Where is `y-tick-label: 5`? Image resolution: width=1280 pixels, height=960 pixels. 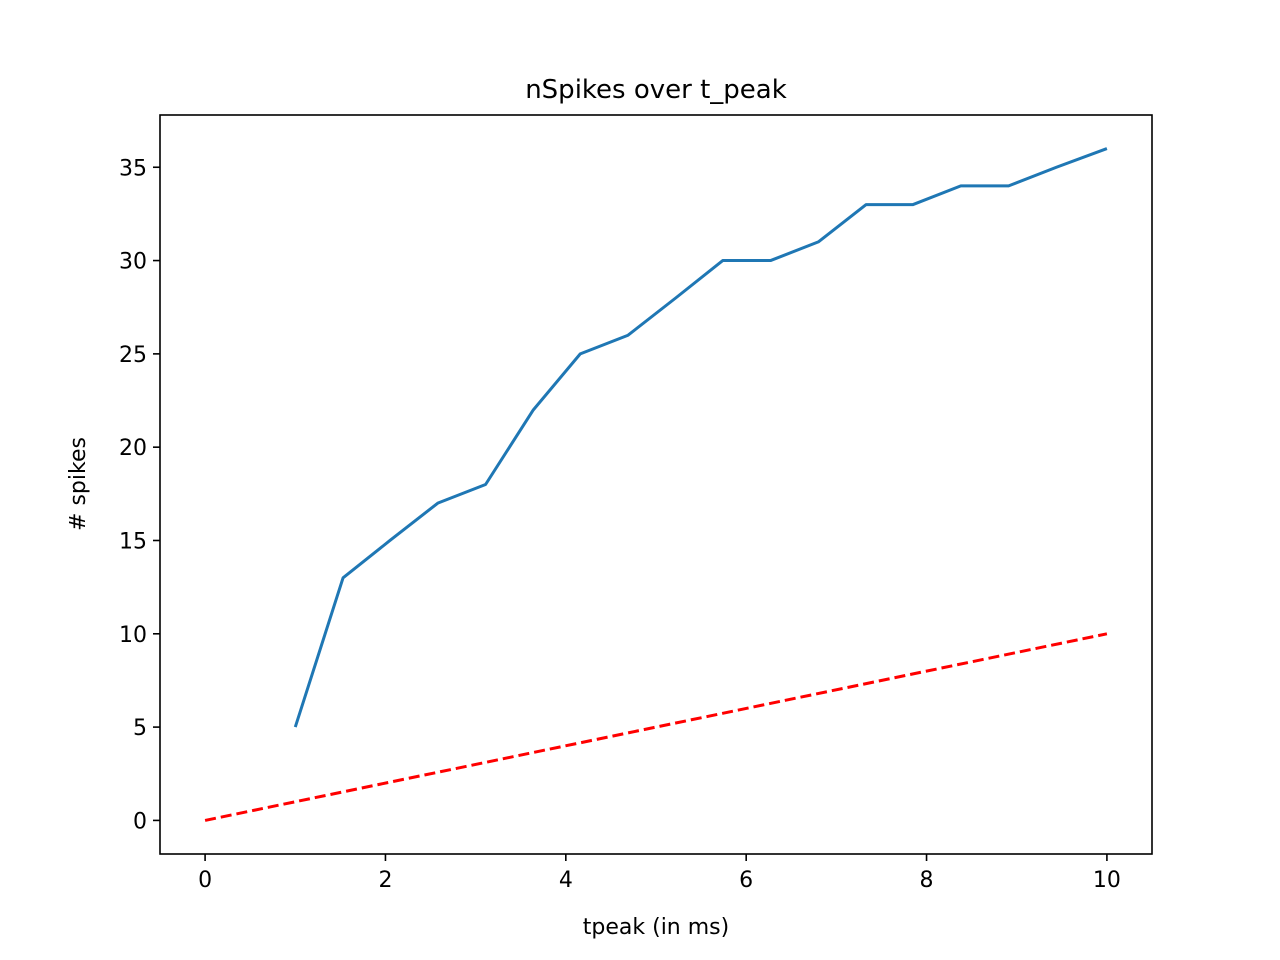
y-tick-label: 5 is located at coordinates (140, 728).